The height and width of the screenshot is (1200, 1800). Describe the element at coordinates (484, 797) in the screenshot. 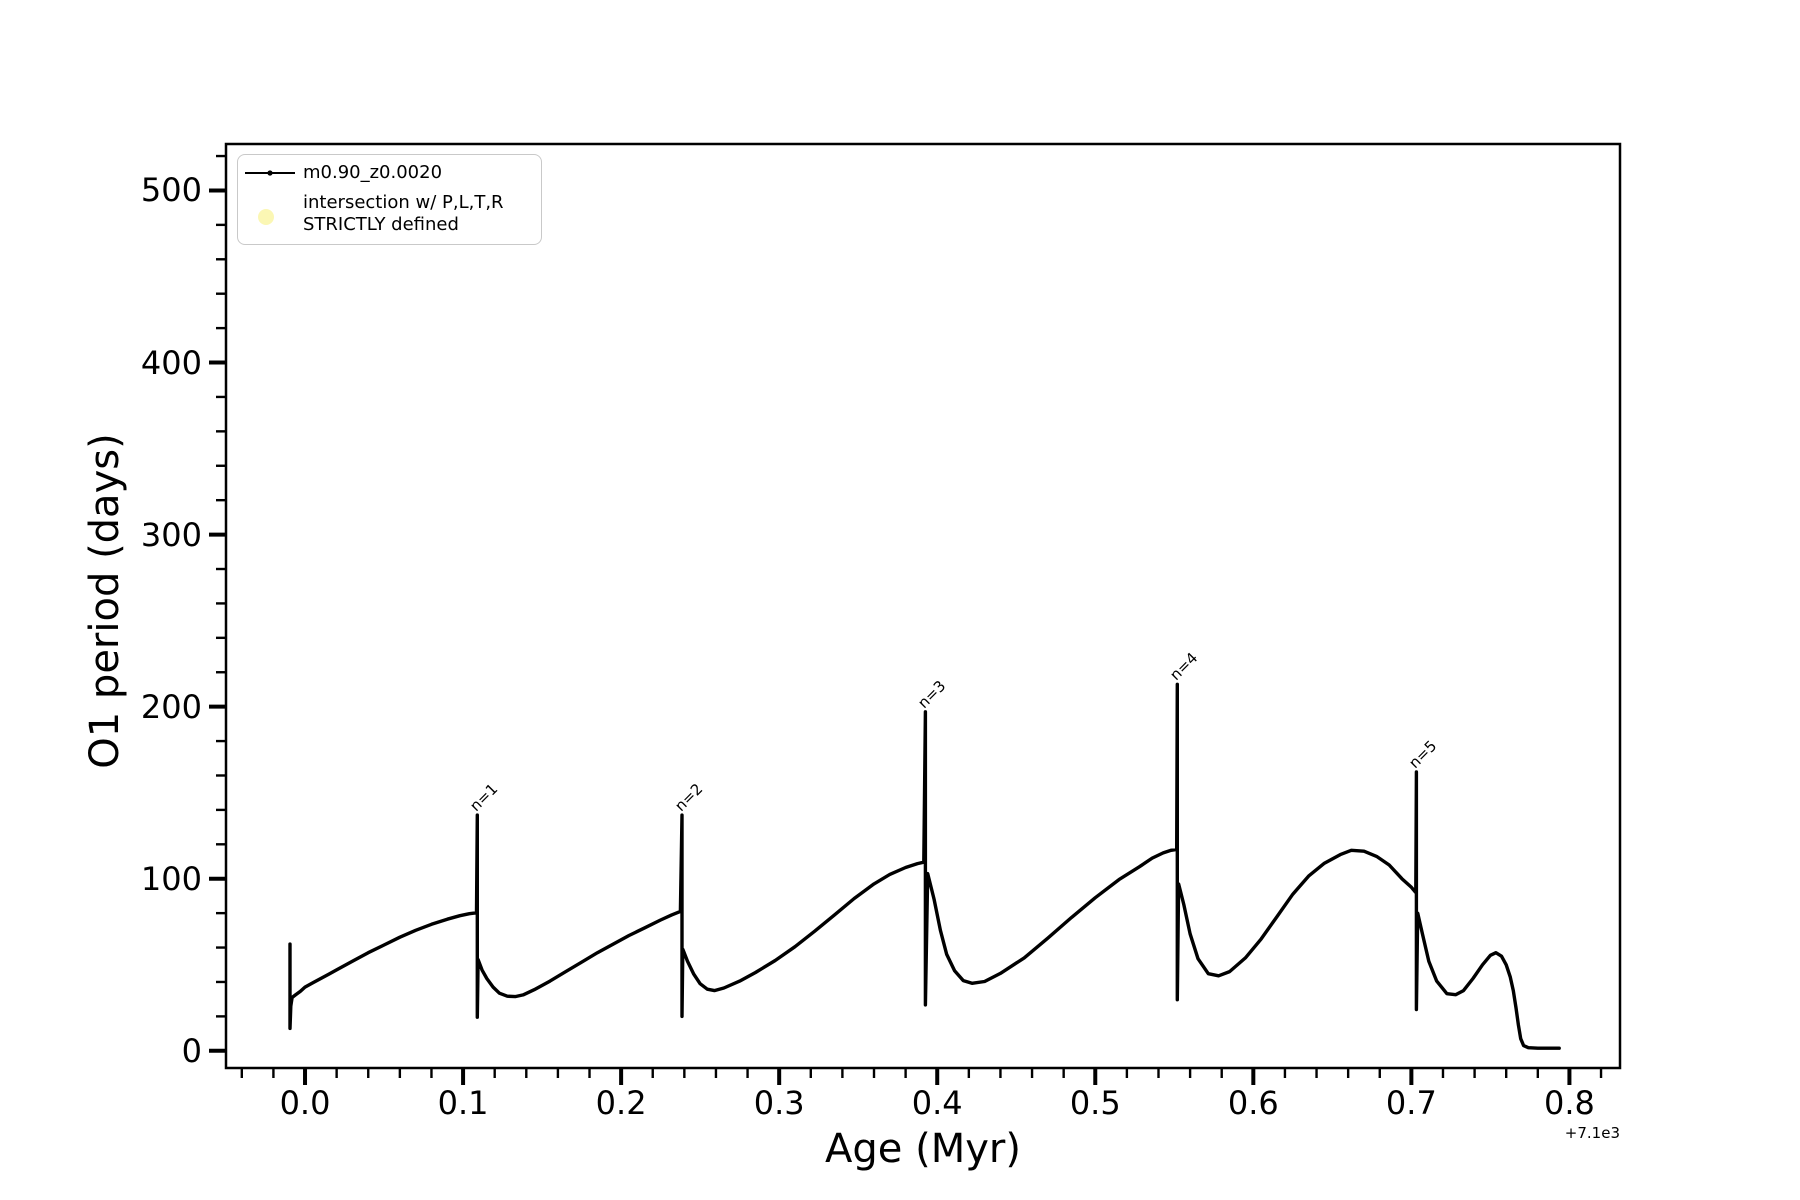

I see `annotation-label: n=1` at that location.